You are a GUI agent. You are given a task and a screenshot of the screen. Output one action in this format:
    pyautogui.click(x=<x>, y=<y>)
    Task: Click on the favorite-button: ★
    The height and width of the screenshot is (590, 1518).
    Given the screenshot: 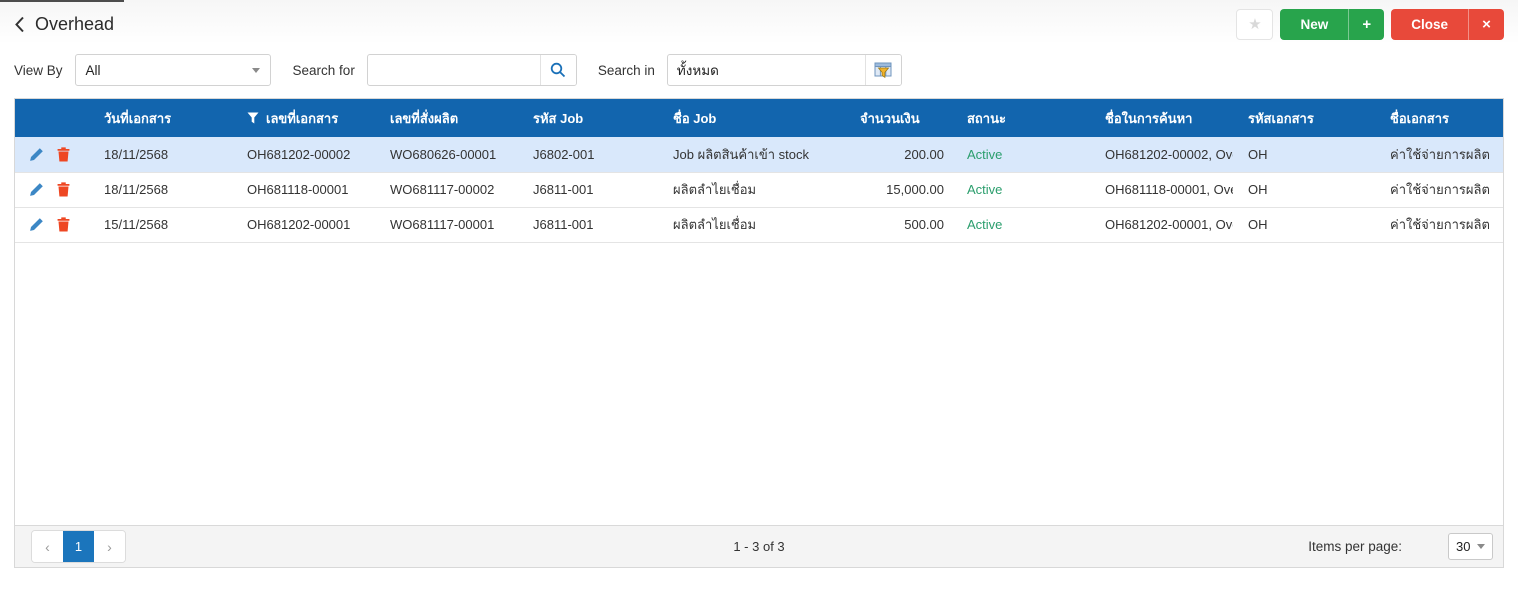 What is the action you would take?
    pyautogui.click(x=1255, y=24)
    